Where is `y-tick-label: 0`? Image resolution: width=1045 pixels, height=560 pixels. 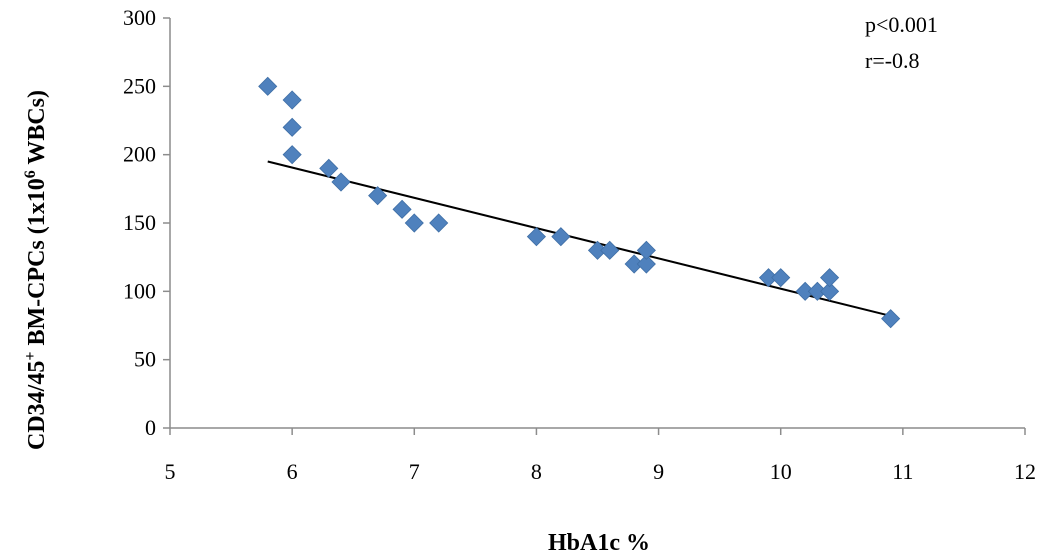 y-tick-label: 0 is located at coordinates (150, 427).